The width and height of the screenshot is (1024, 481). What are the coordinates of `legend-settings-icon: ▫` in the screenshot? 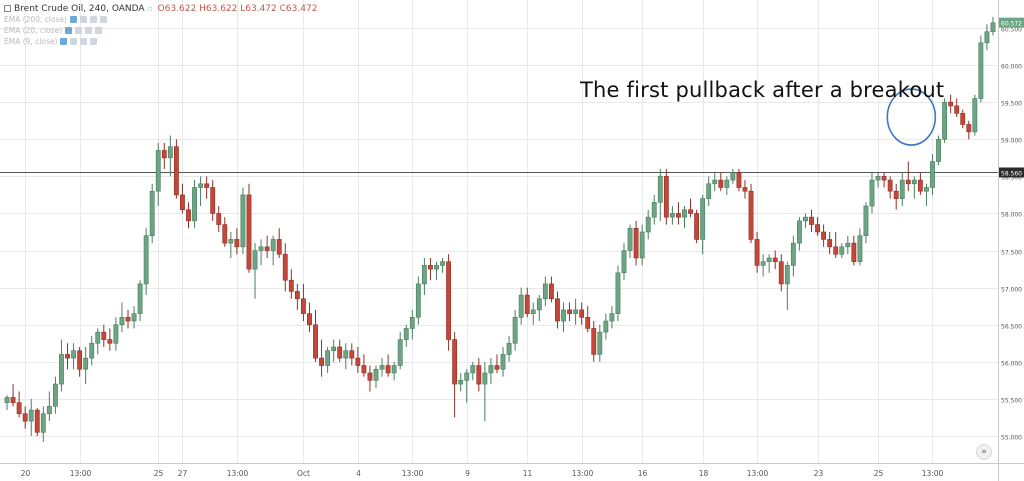 It's located at (150, 8).